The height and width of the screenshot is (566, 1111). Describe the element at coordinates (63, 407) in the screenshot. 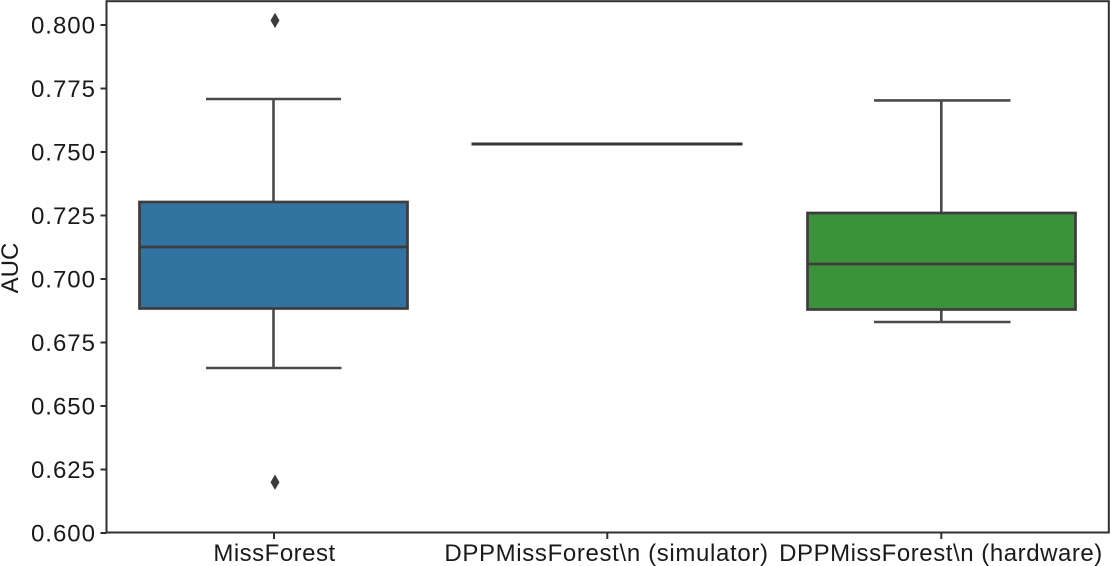

I see `svg-text: 0.650` at that location.